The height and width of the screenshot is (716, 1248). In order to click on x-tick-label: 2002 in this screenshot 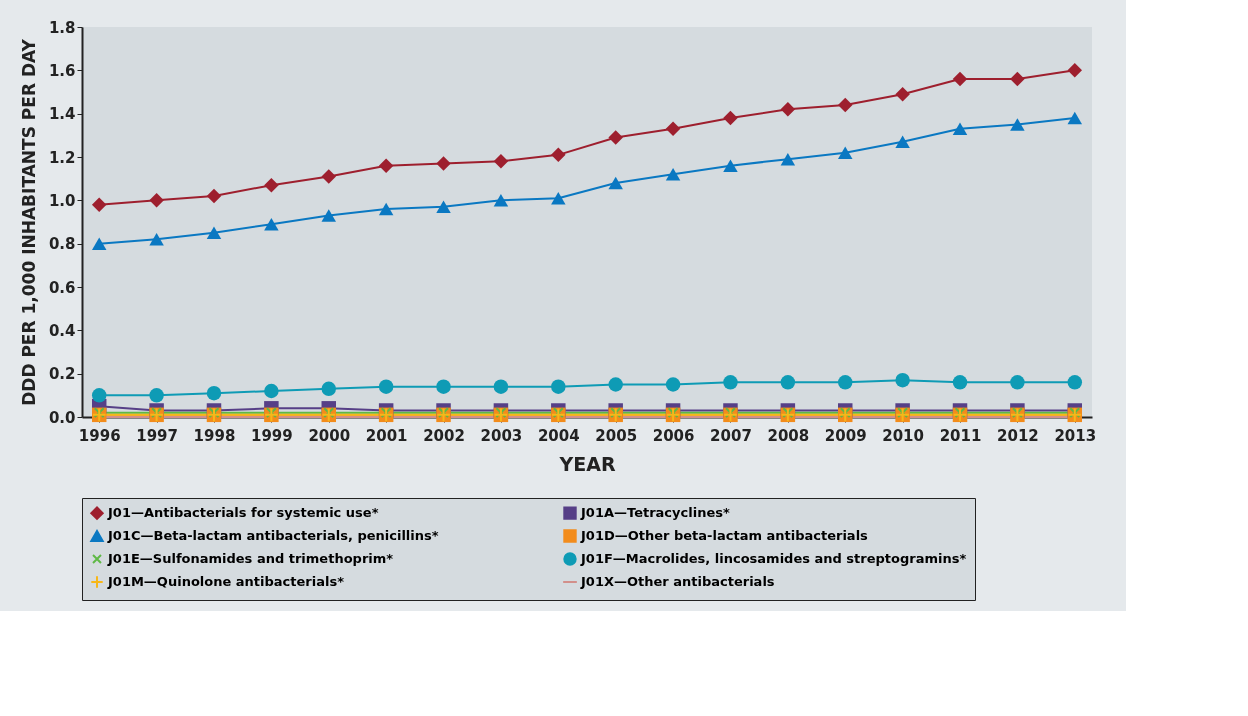, I will do `click(444, 435)`.